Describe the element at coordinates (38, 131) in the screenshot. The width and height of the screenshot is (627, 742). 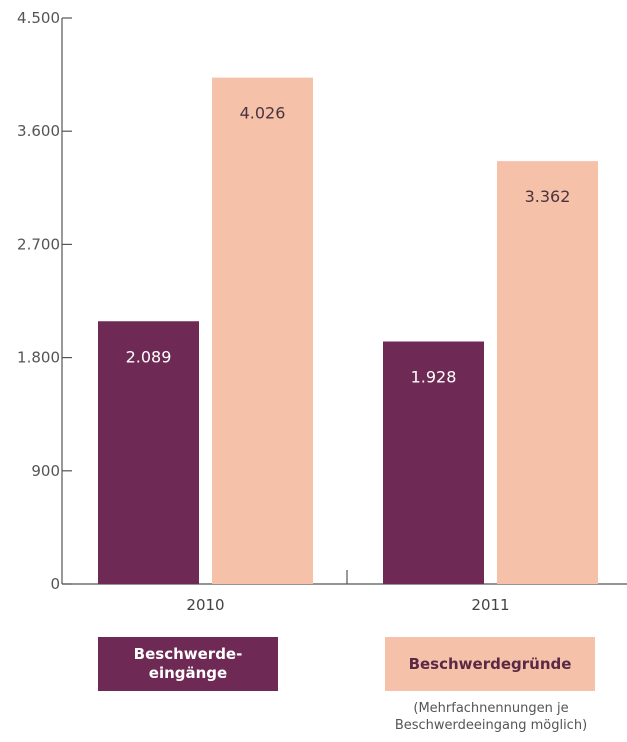
I see `y-tick-label: 3.600` at that location.